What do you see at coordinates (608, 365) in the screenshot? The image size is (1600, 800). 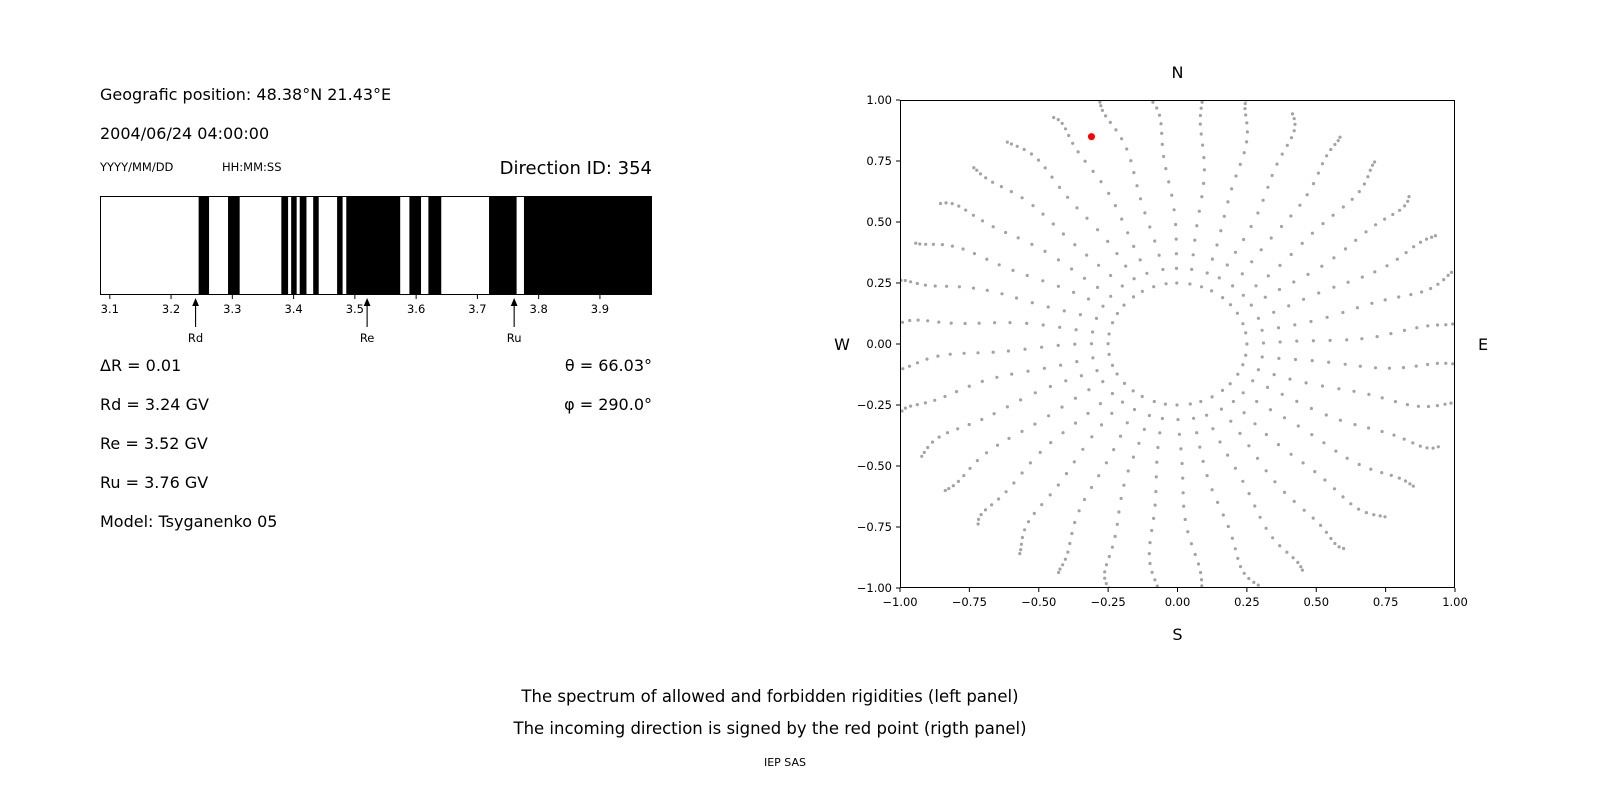 I see `theta-value: θ = 66.03°` at bounding box center [608, 365].